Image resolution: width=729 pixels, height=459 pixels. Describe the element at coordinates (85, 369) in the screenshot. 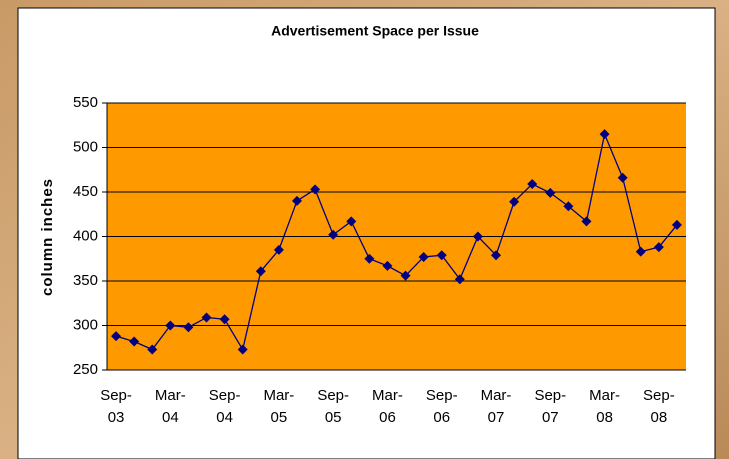

I see `y-tick-label: 250` at that location.